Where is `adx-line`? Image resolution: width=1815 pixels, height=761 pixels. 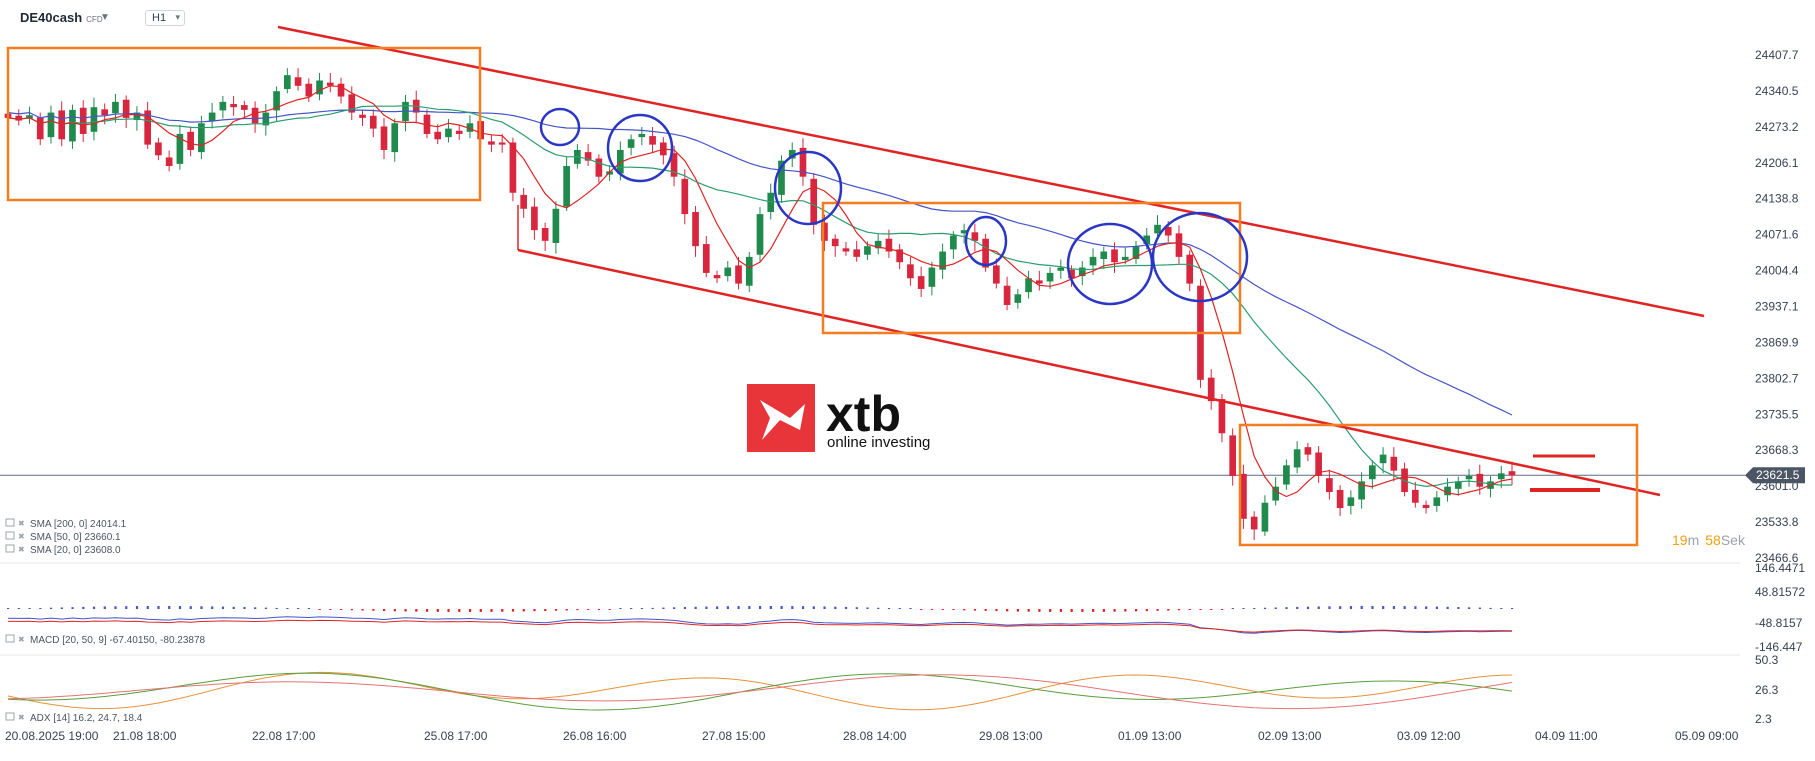 adx-line is located at coordinates (760, 692).